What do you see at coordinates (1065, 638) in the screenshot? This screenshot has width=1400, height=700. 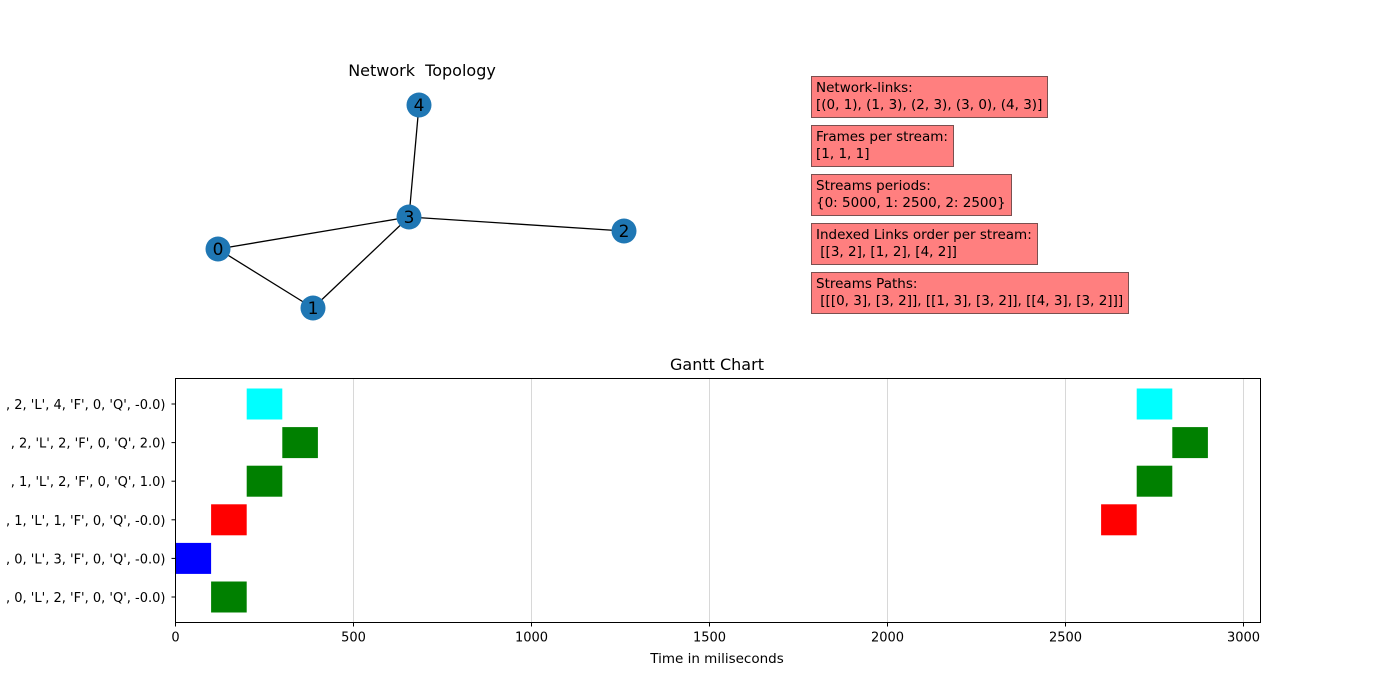 I see `gantt-xtick-label-2500: 2500` at bounding box center [1065, 638].